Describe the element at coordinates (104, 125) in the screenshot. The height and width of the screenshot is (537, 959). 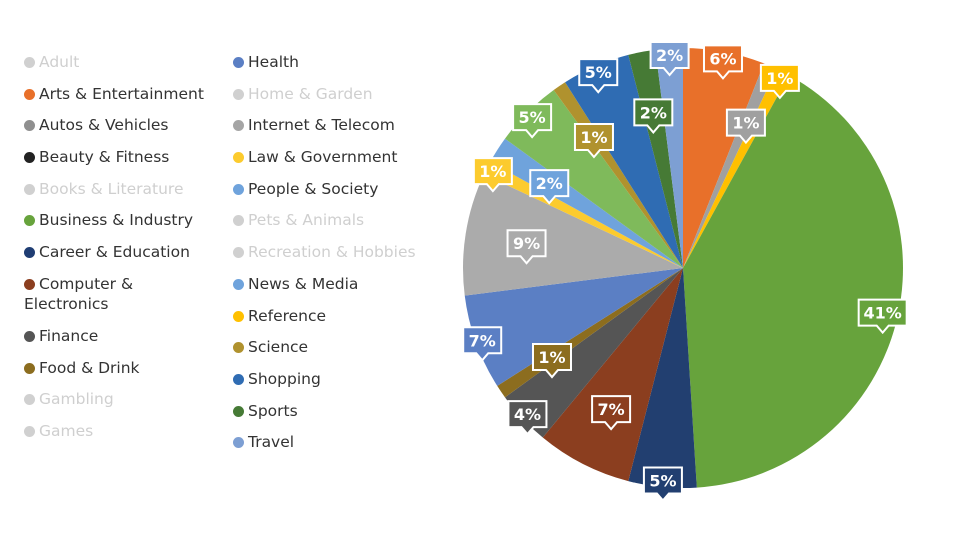
I see `legend-label: Autos & Vehicles` at that location.